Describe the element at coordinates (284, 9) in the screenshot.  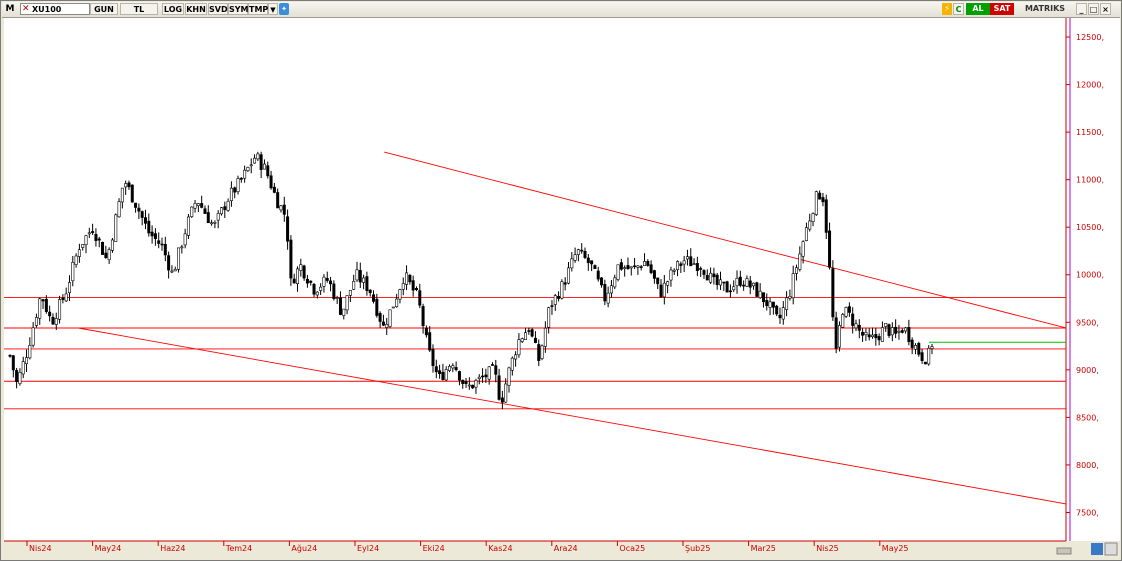
I see `twitter-icon: ✦` at that location.